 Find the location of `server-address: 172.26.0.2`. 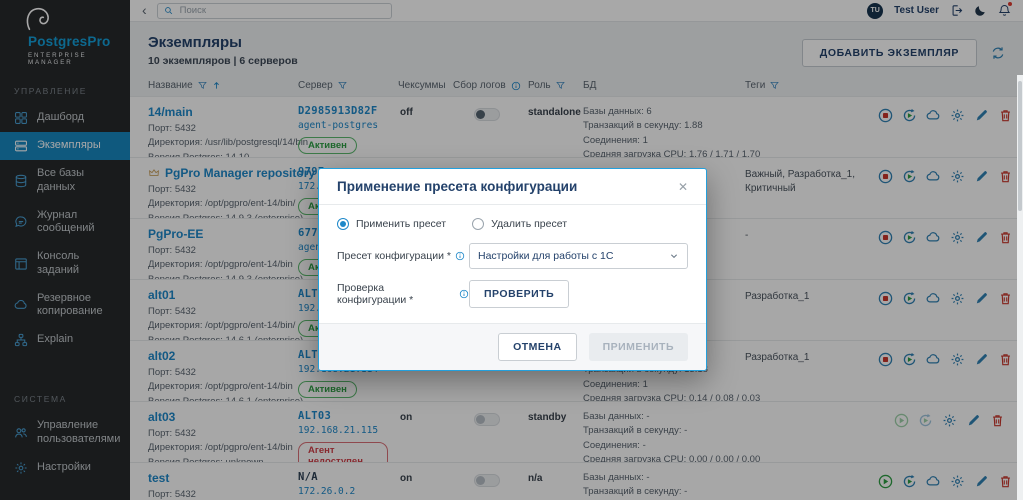

server-address: 172.26.0.2 is located at coordinates (327, 491).